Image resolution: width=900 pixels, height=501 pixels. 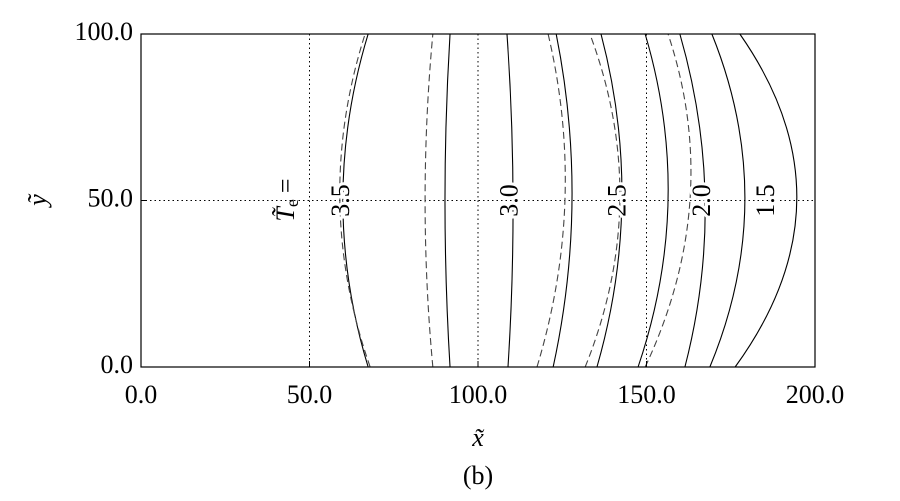 I want to click on x-tick-label: 200.0, so click(x=815, y=394).